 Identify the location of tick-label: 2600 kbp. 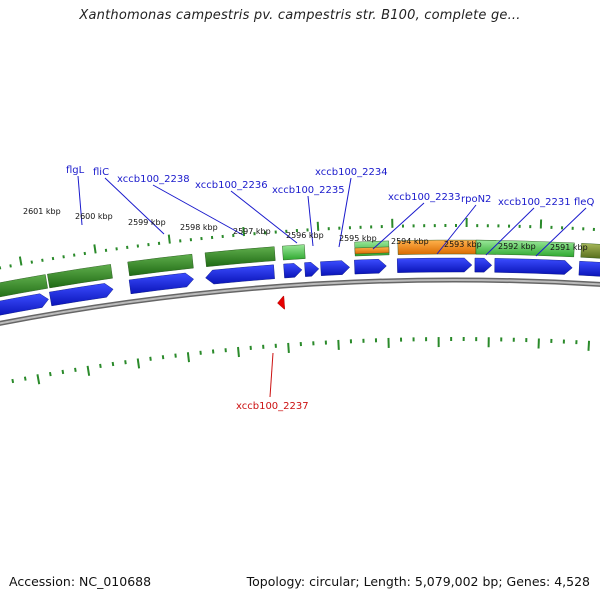
(94, 216).